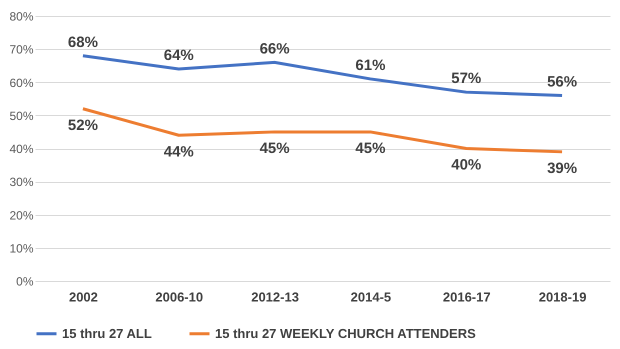 The width and height of the screenshot is (620, 349). What do you see at coordinates (562, 82) in the screenshot?
I see `data-label: 56%` at bounding box center [562, 82].